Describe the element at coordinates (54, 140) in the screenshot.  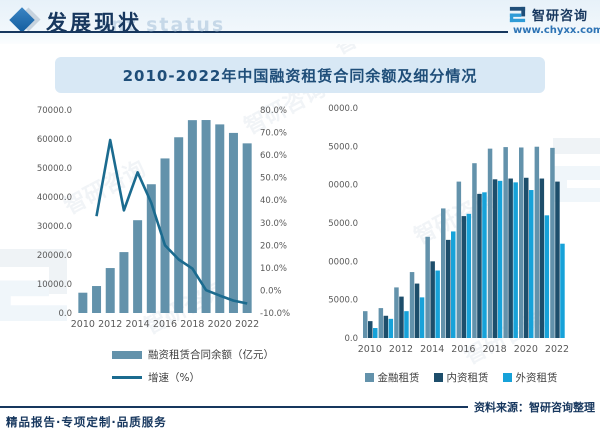
I see `svg-text: 60000.0` at that location.